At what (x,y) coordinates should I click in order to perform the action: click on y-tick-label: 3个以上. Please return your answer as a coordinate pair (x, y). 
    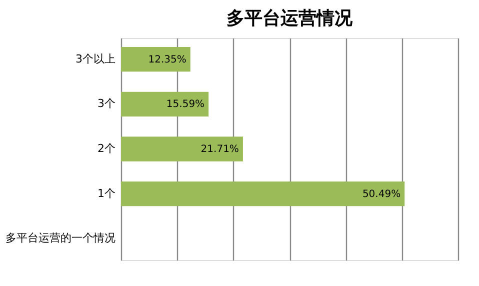
    Looking at the image, I should click on (96, 59).